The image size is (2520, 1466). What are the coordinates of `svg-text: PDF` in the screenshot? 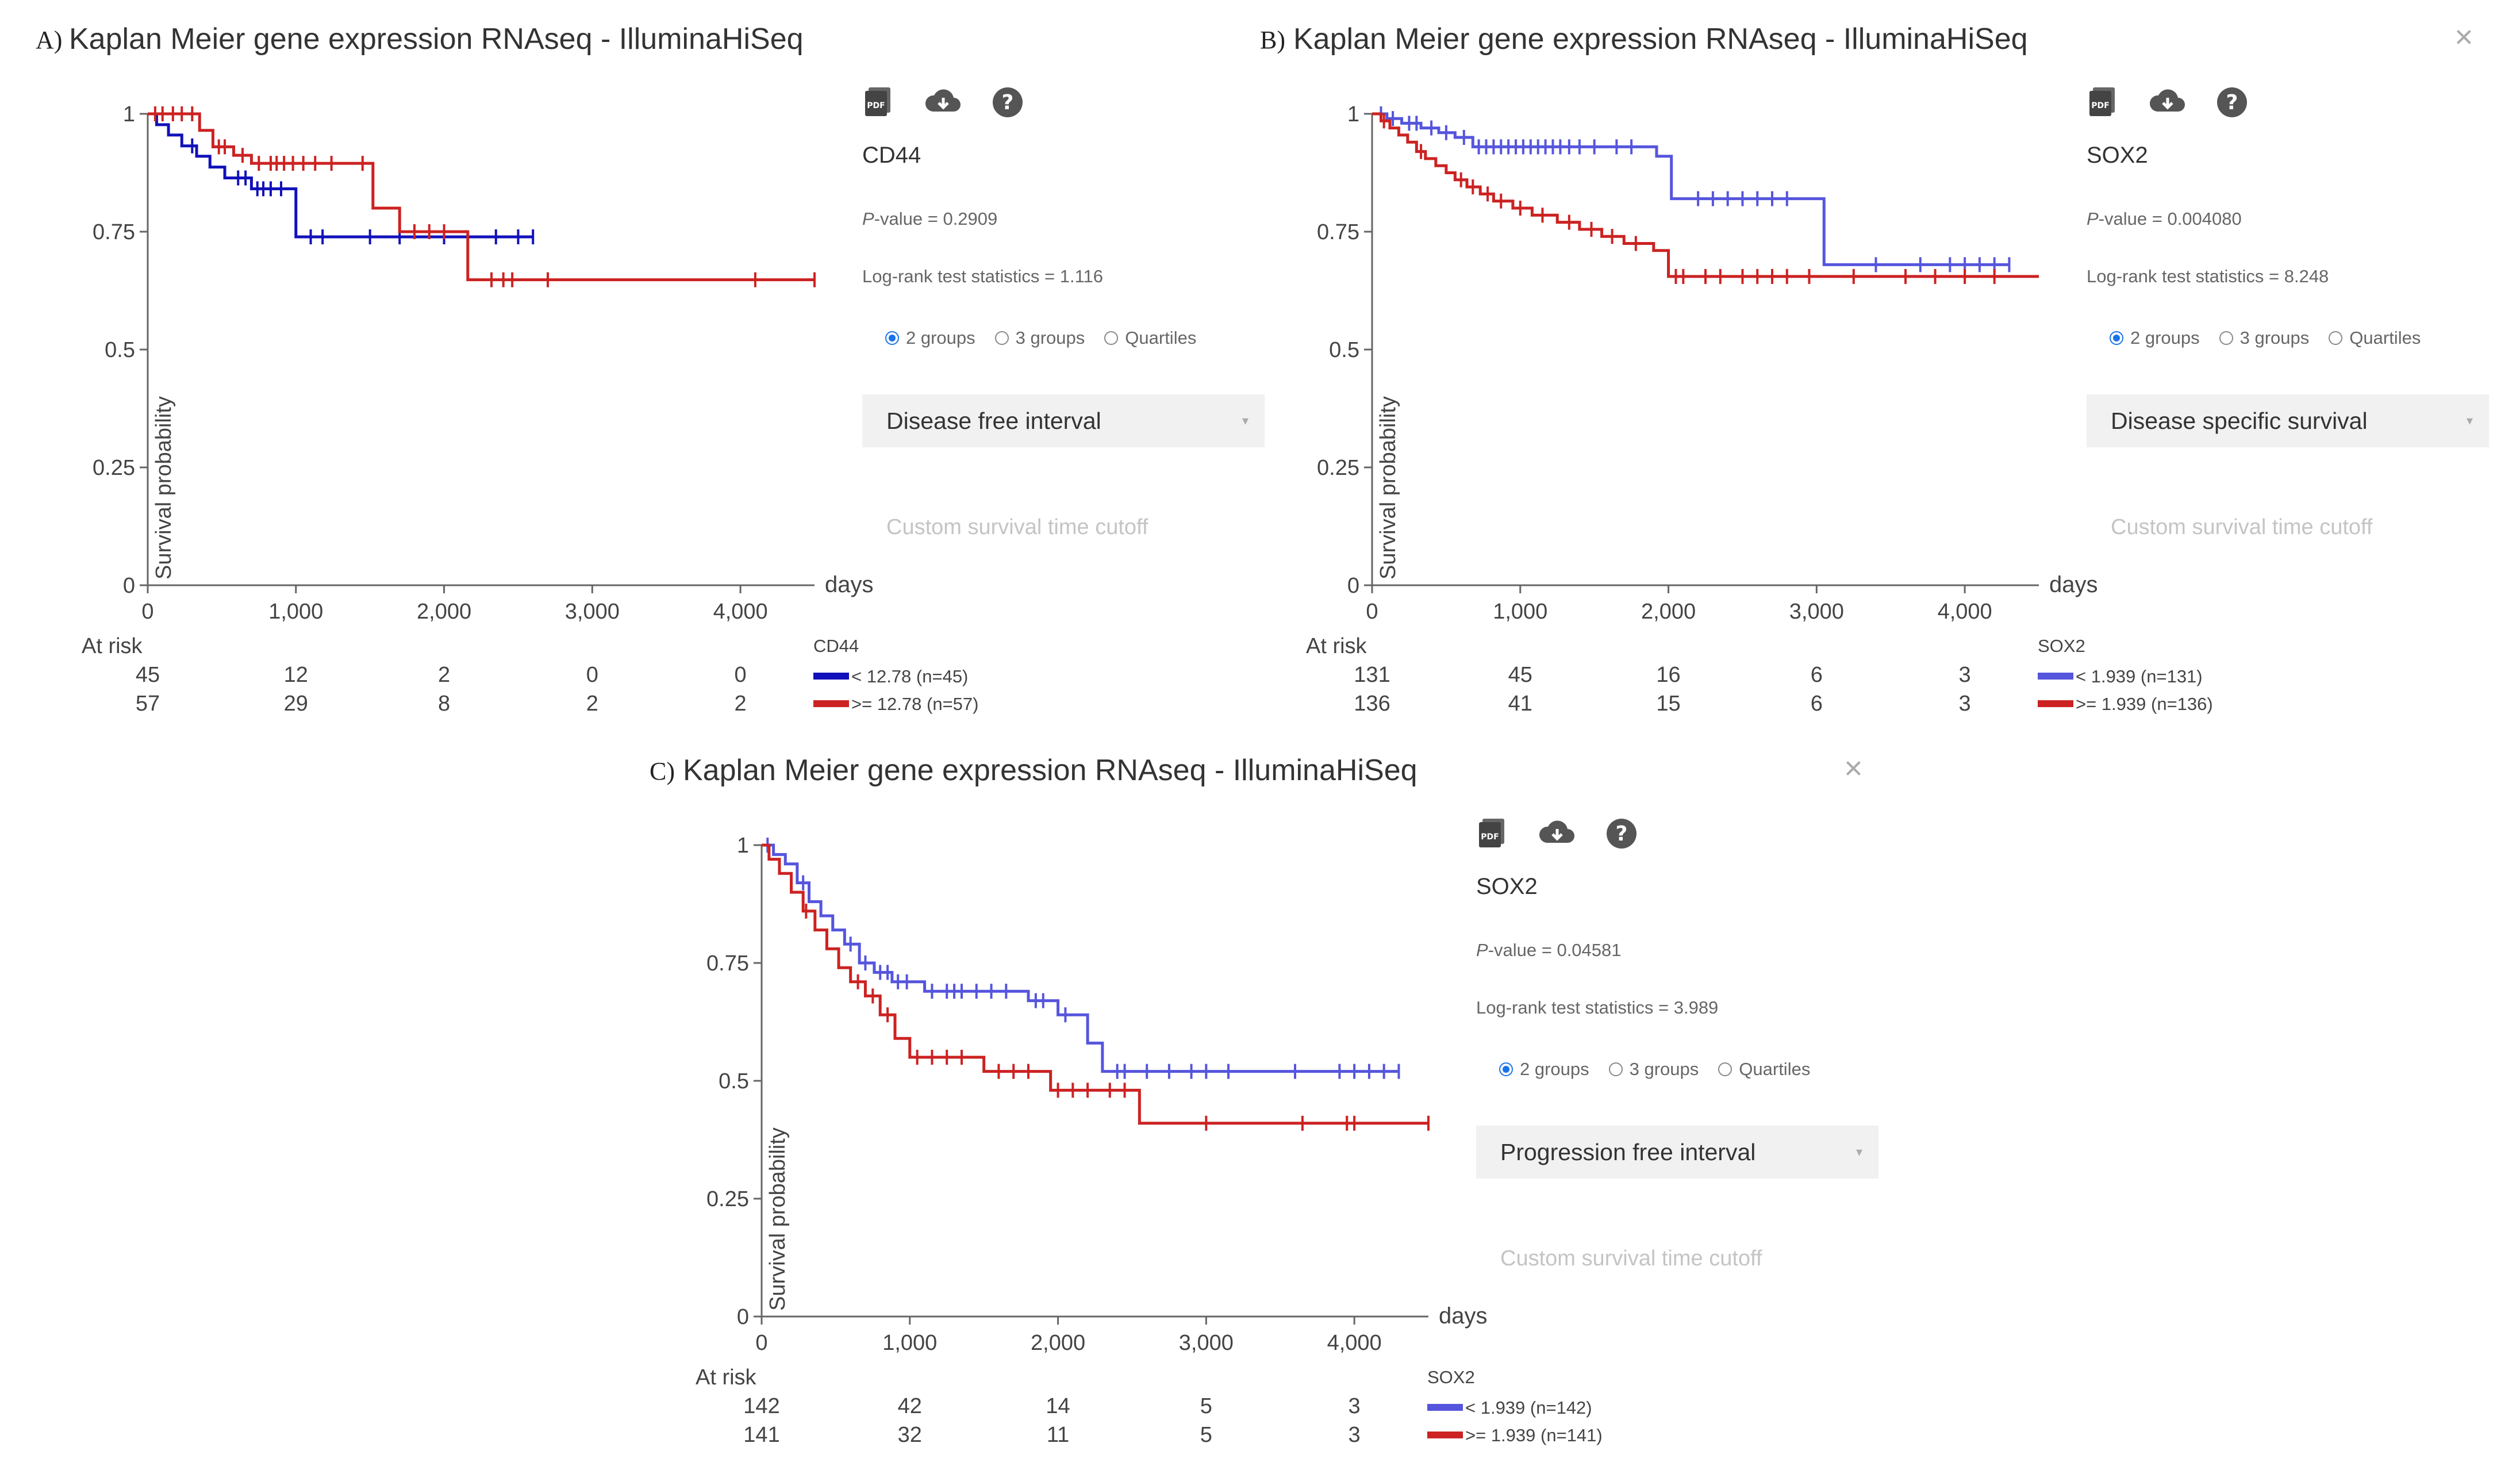 It's located at (1490, 837).